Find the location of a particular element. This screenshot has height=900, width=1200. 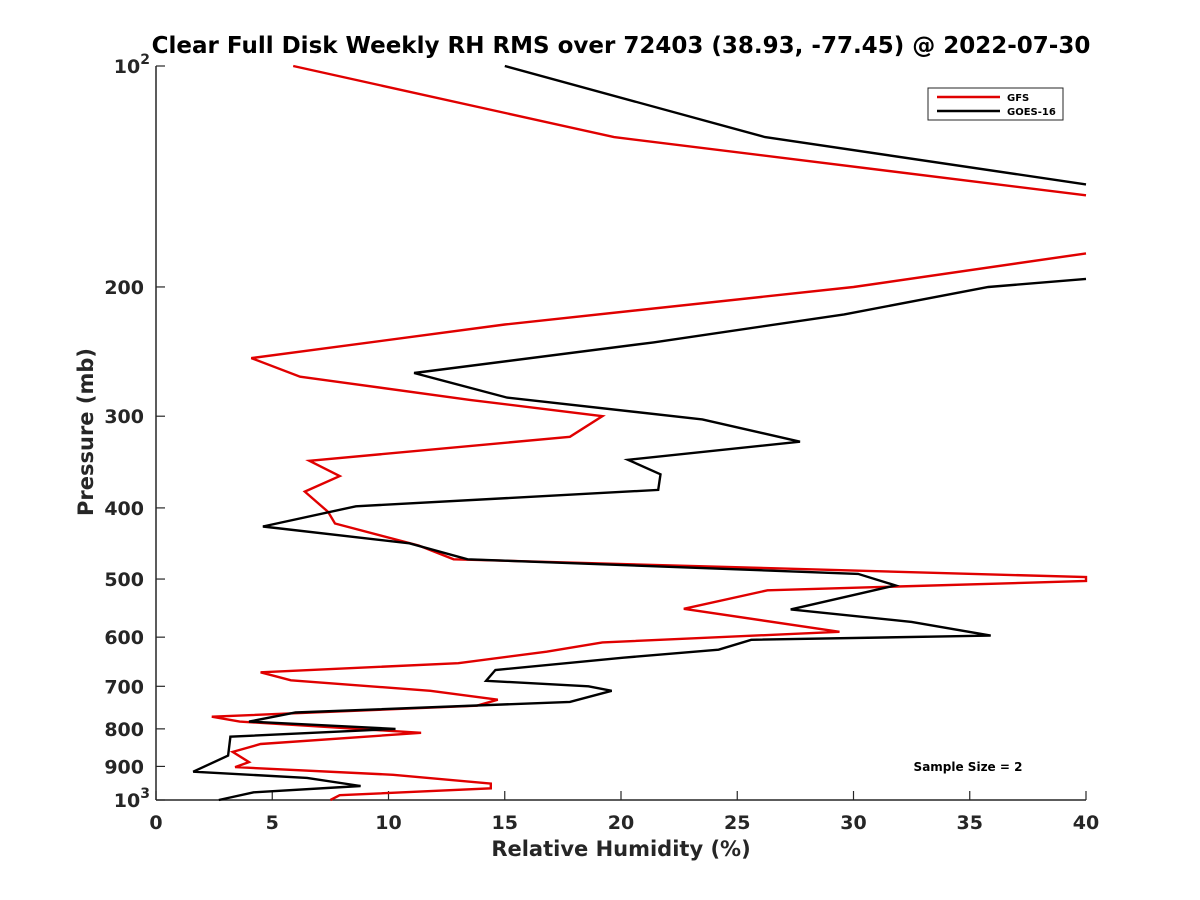

legend: GFS GOES-16 is located at coordinates (995, 104).